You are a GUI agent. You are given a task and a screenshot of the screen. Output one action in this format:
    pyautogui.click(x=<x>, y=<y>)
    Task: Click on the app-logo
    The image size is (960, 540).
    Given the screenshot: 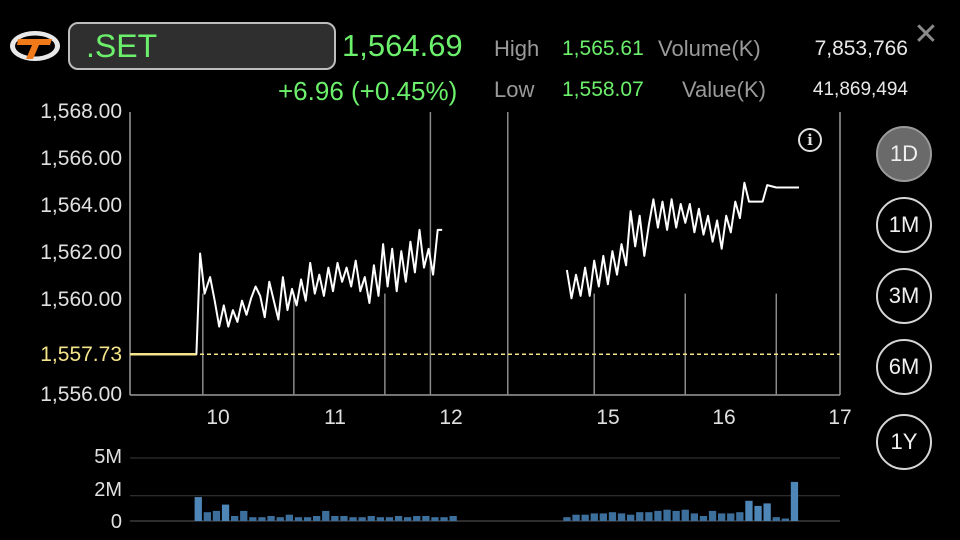 What is the action you would take?
    pyautogui.click(x=35, y=46)
    